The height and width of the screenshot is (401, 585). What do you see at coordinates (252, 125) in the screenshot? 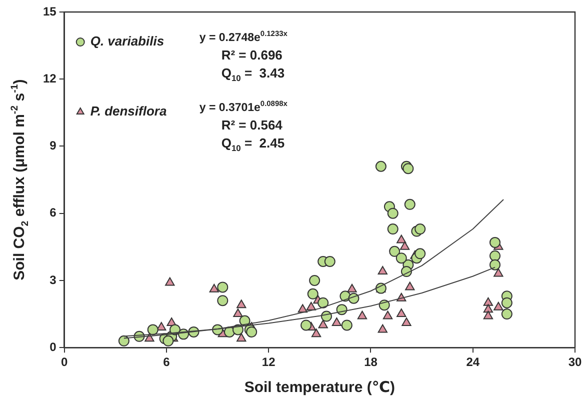
I see `annotation: R² = 0.564` at bounding box center [252, 125].